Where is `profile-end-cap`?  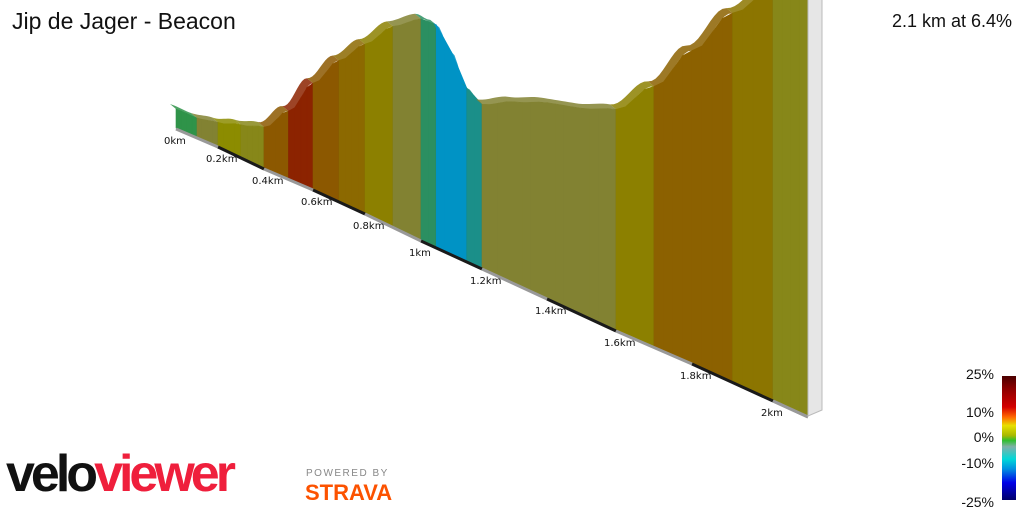
profile-end-cap is located at coordinates (815, 208).